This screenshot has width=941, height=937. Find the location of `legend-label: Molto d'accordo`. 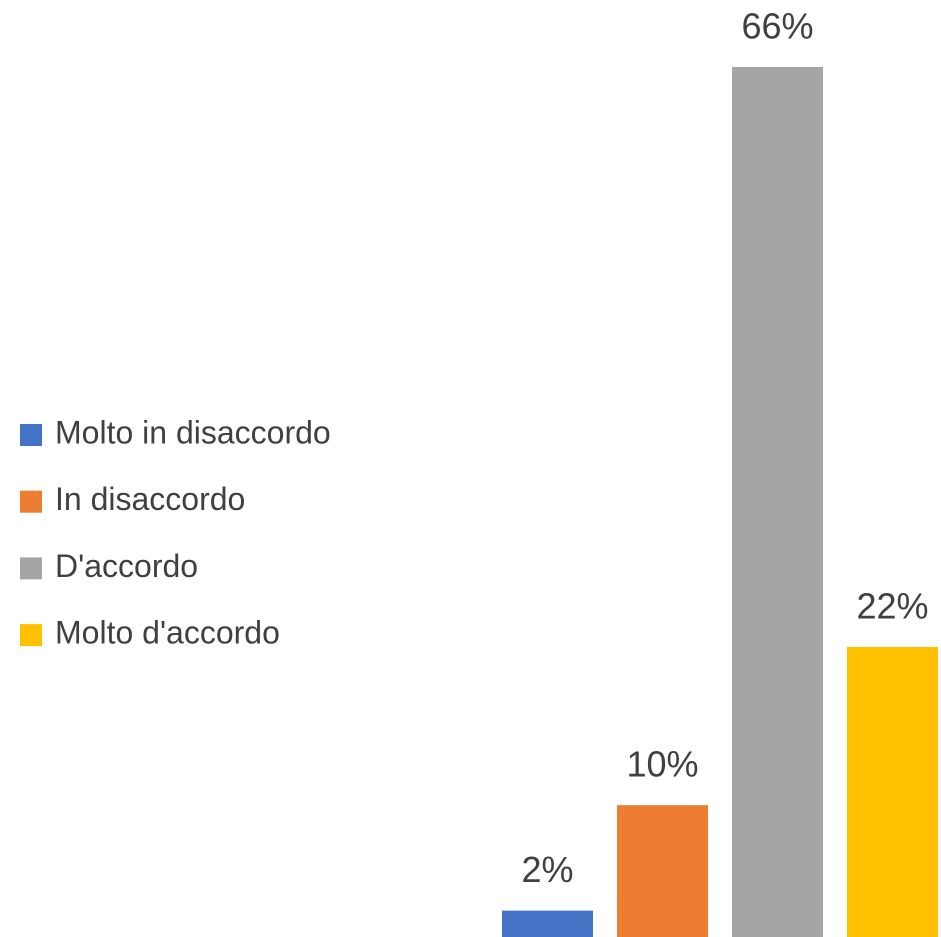

legend-label: Molto d'accordo is located at coordinates (167, 633).